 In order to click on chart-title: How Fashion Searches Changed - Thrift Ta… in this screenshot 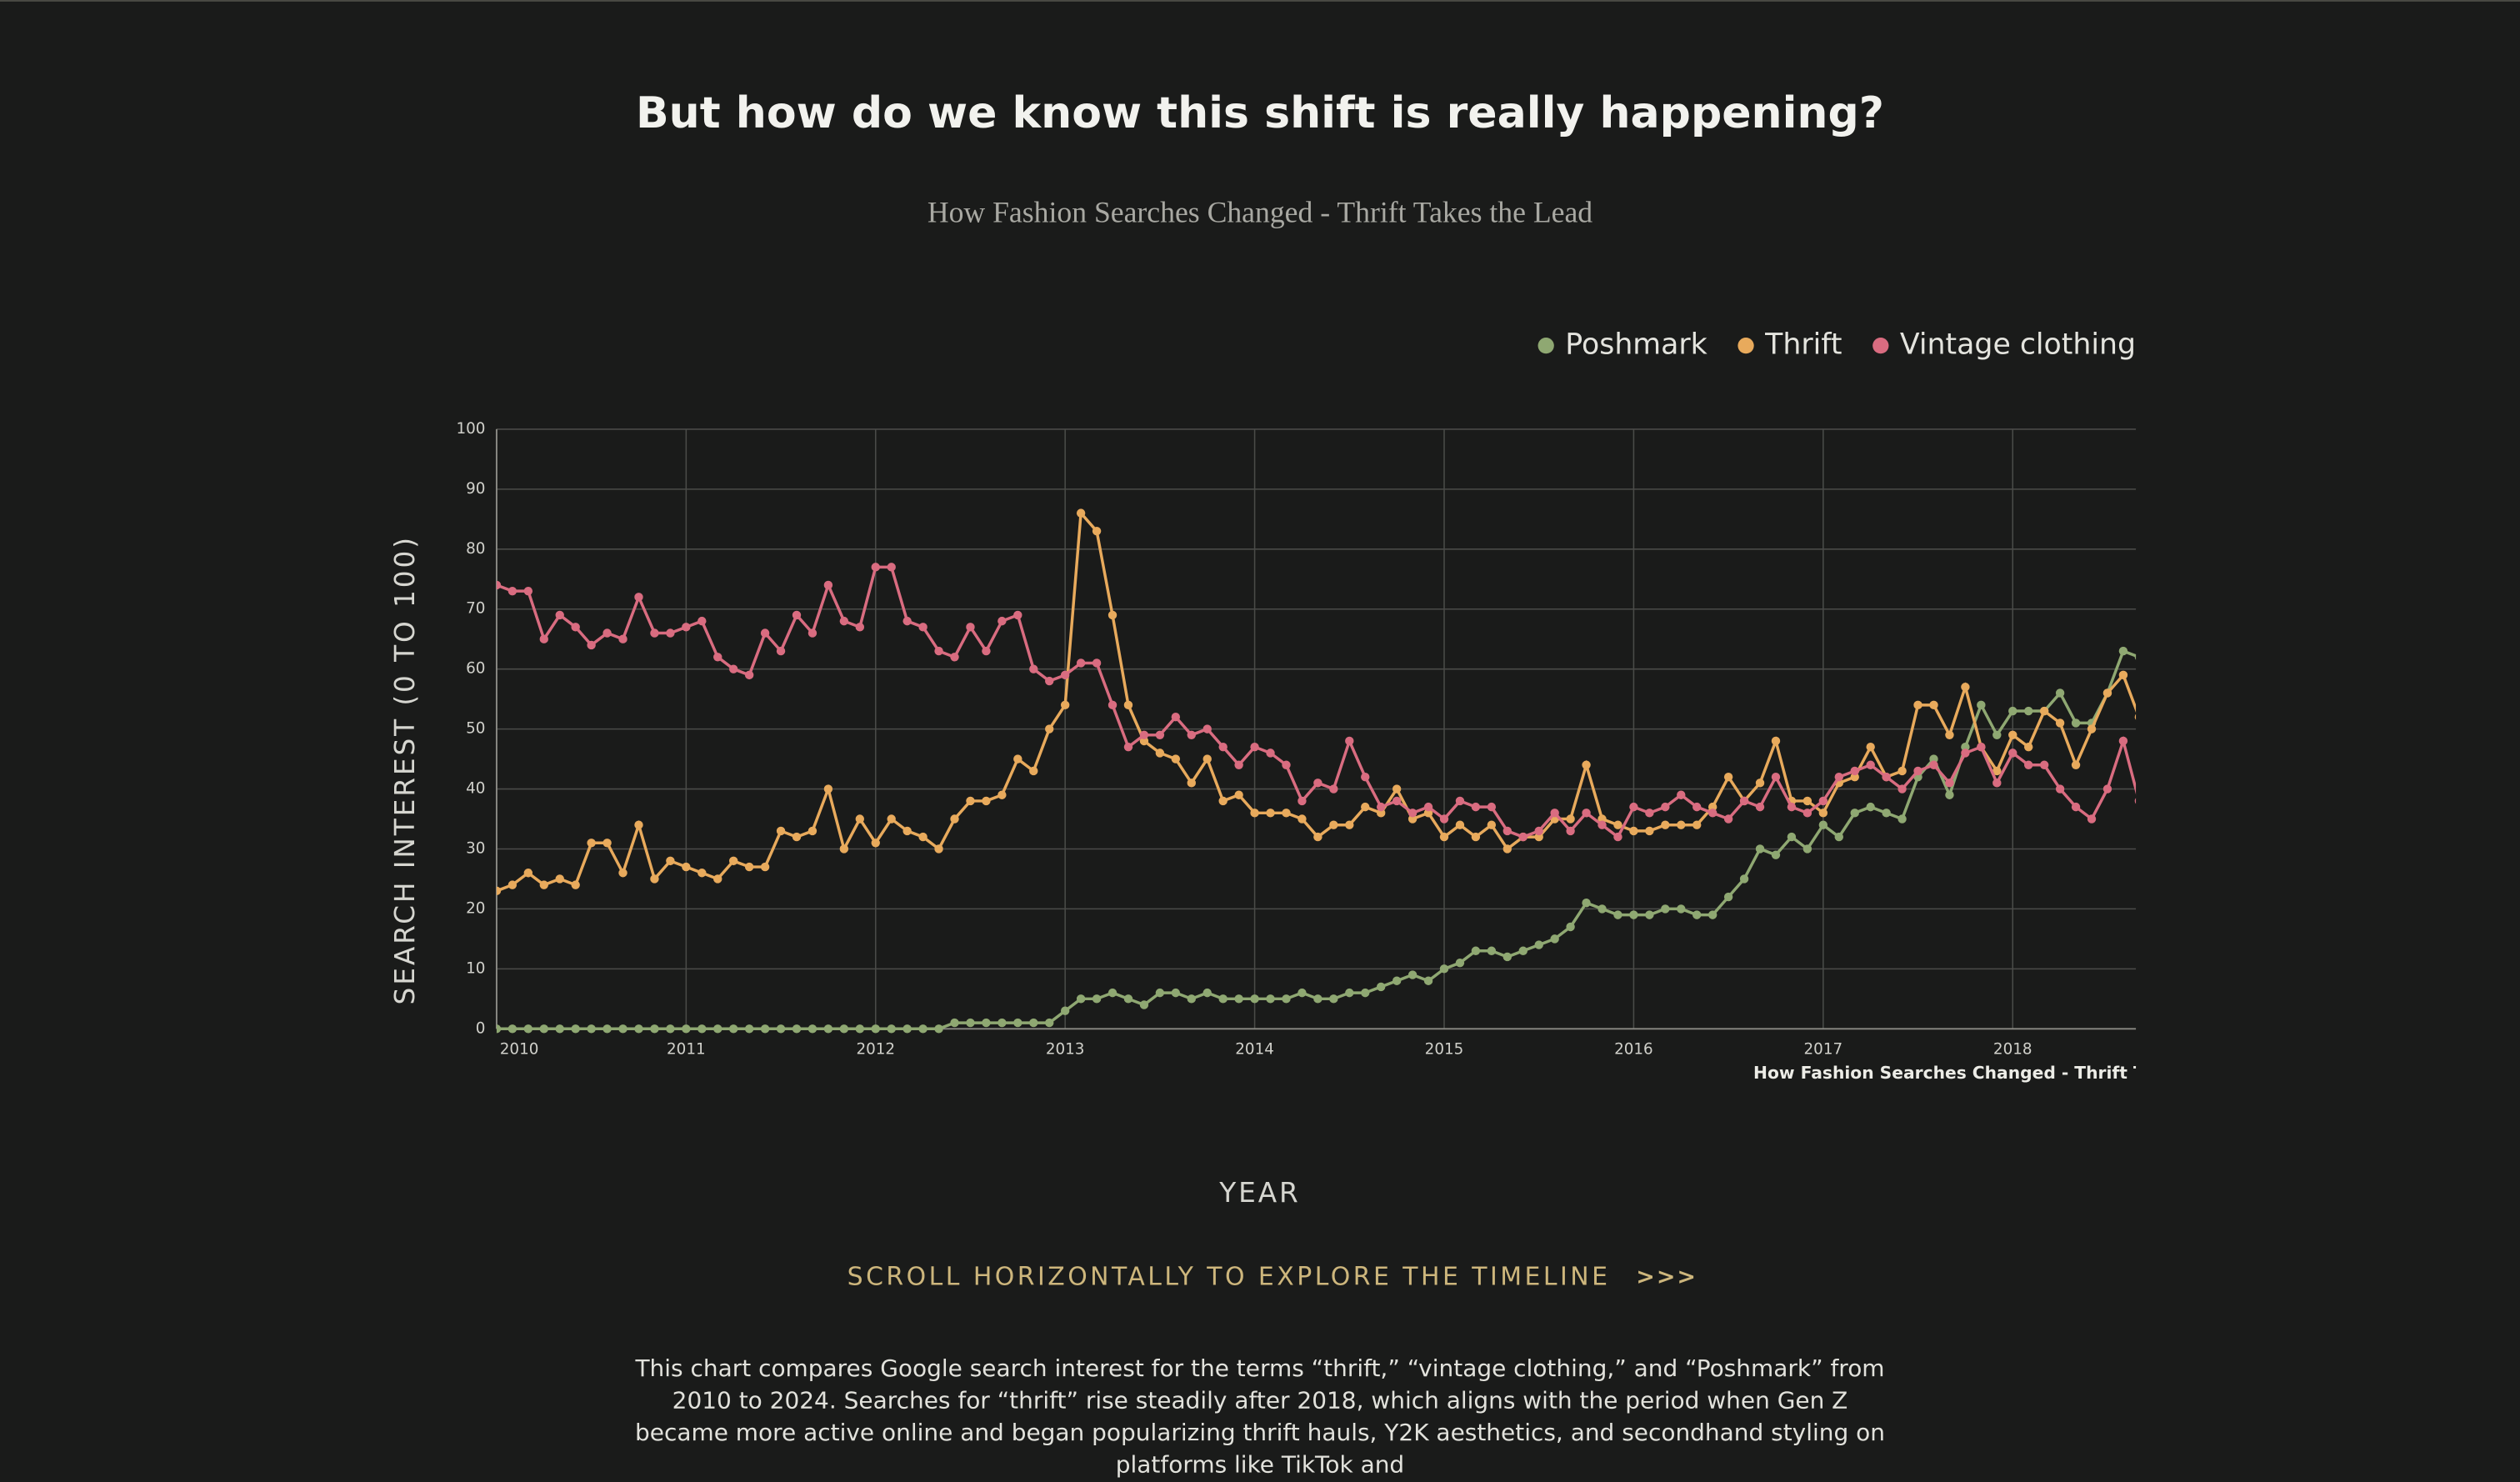, I will do `click(1260, 212)`.